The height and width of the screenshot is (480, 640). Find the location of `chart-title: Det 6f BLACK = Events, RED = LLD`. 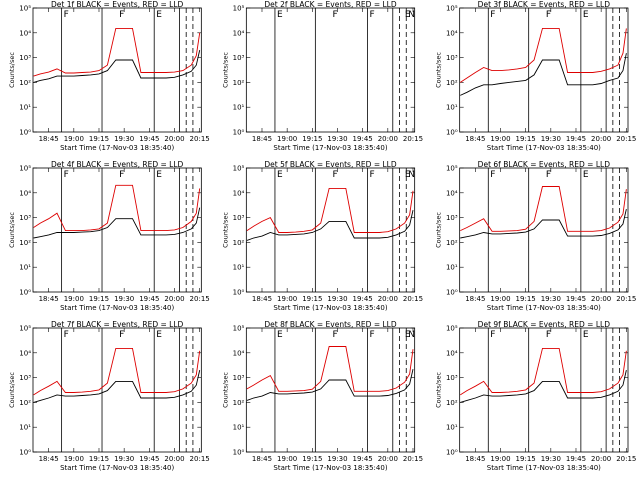

chart-title: Det 6f BLACK = Events, RED = LLD is located at coordinates (544, 164).